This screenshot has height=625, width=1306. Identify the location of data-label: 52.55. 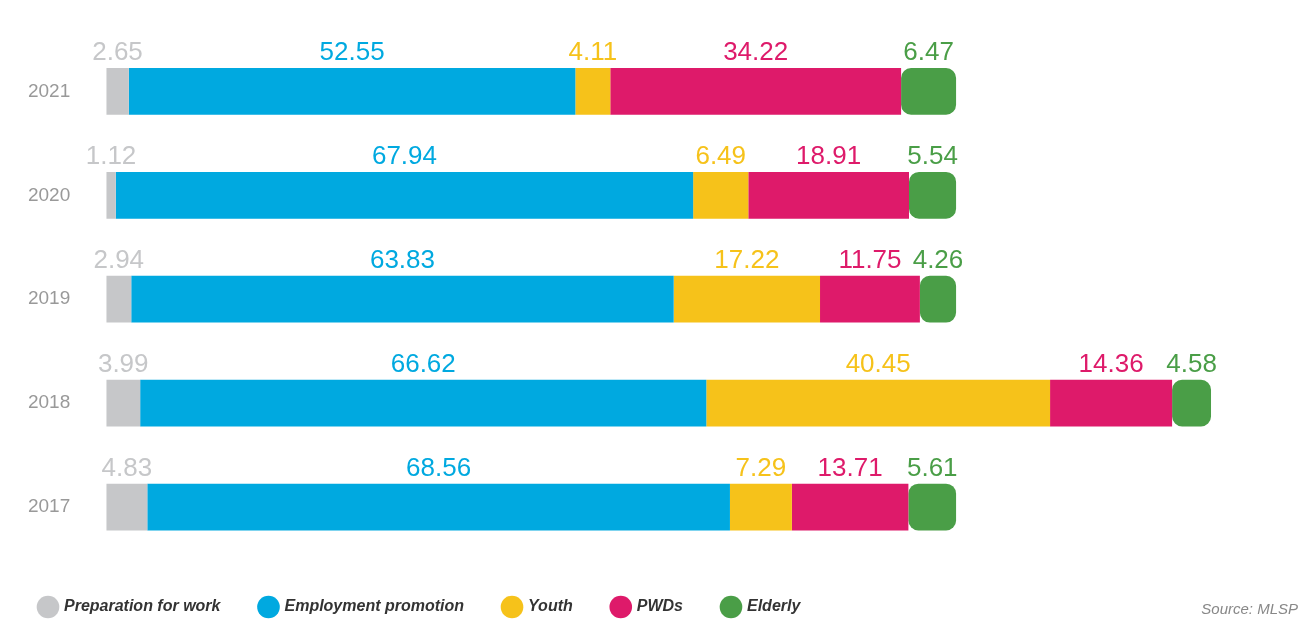
(352, 51).